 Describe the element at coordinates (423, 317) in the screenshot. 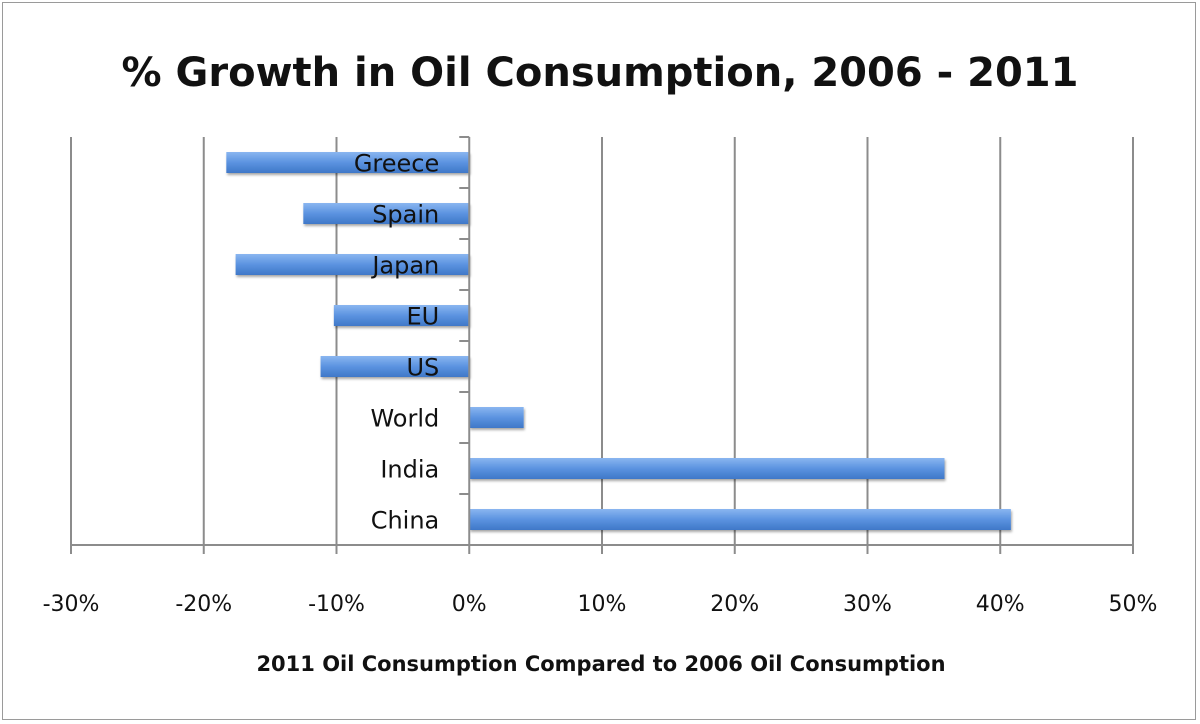

I see `category-label: EU` at that location.